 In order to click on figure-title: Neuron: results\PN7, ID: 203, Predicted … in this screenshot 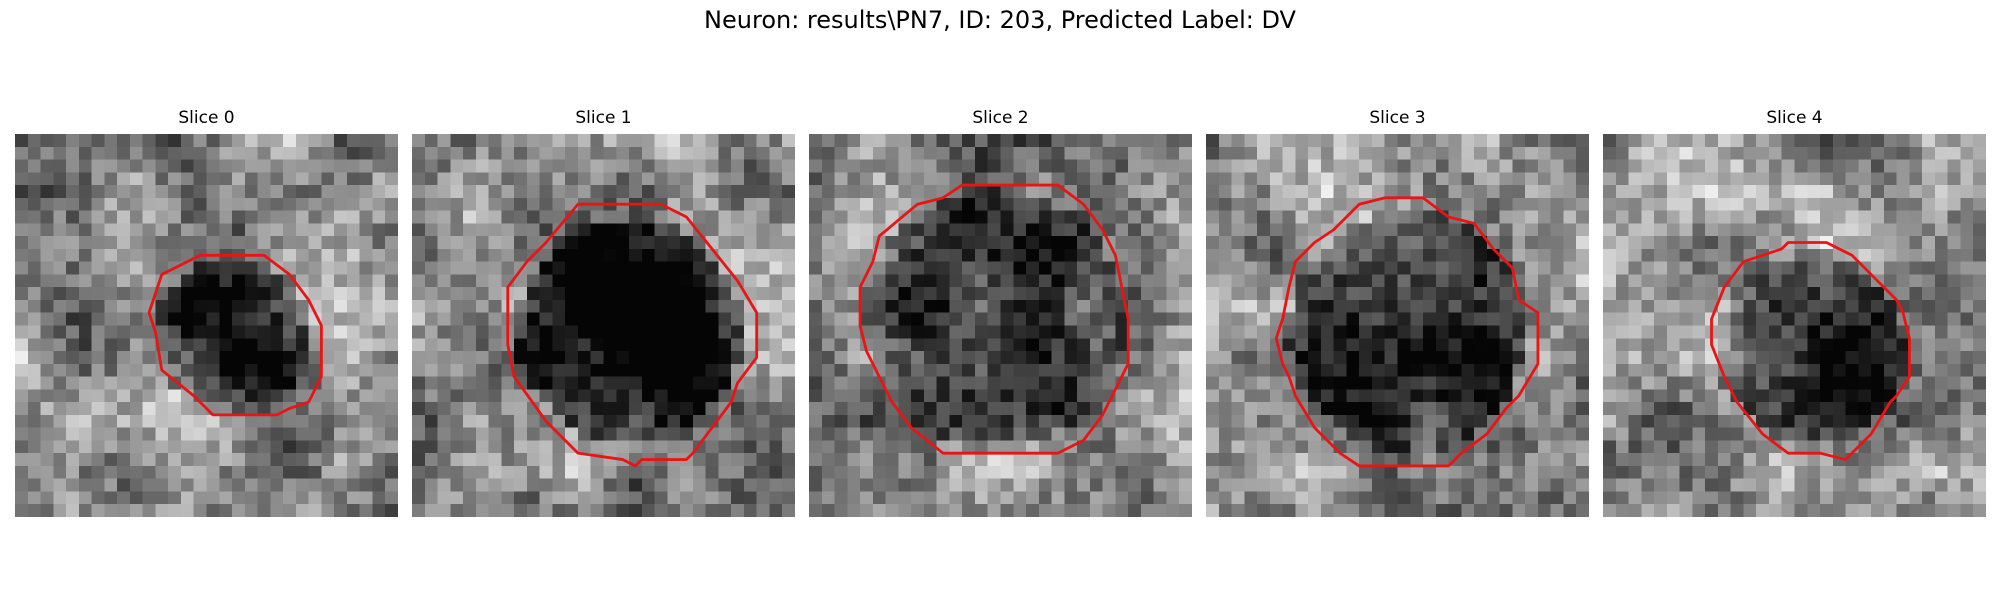, I will do `click(1000, 20)`.